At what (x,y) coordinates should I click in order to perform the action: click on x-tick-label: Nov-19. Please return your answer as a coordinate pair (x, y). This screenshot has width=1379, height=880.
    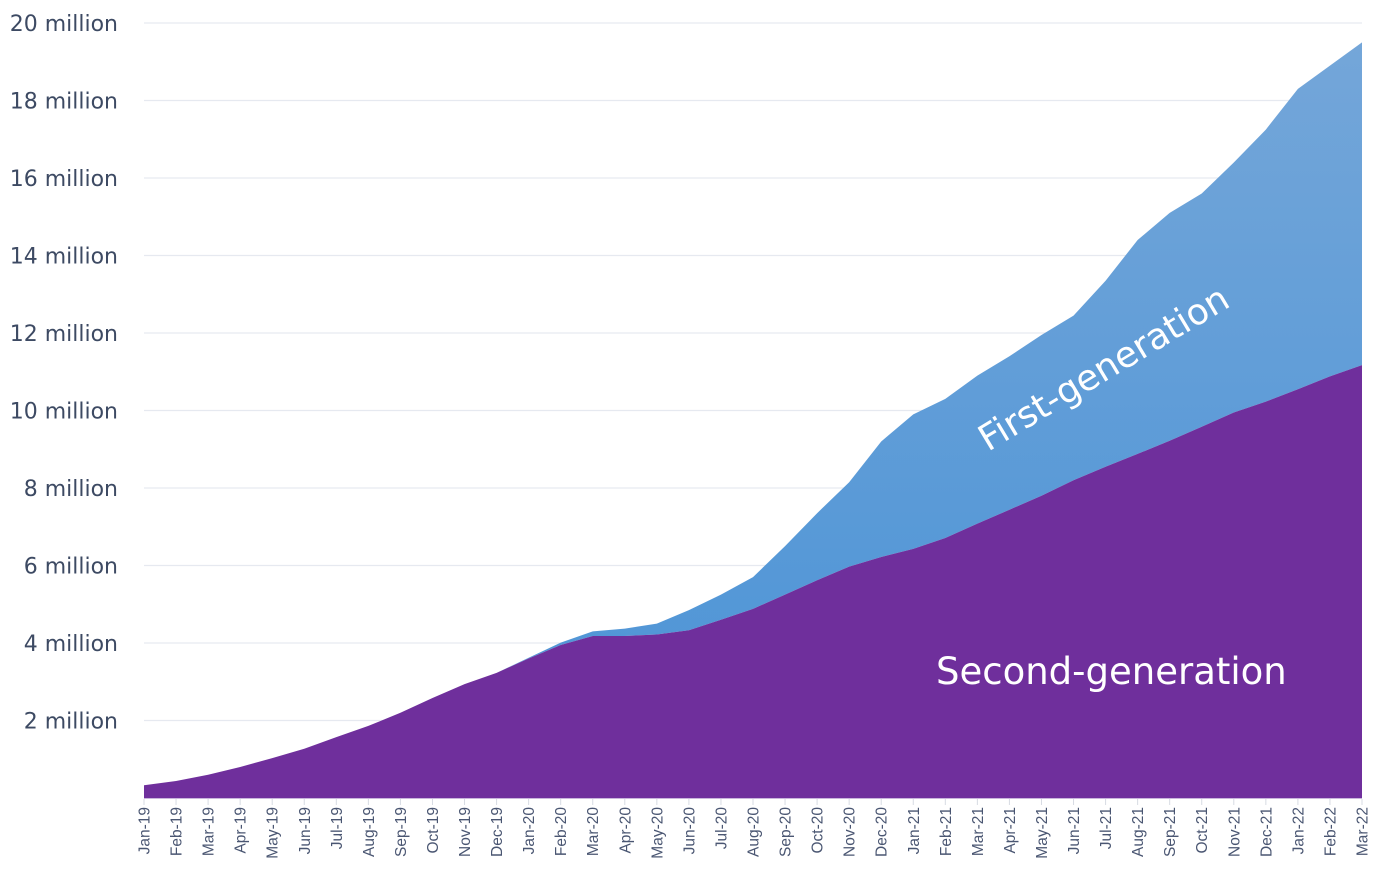
    Looking at the image, I should click on (465, 832).